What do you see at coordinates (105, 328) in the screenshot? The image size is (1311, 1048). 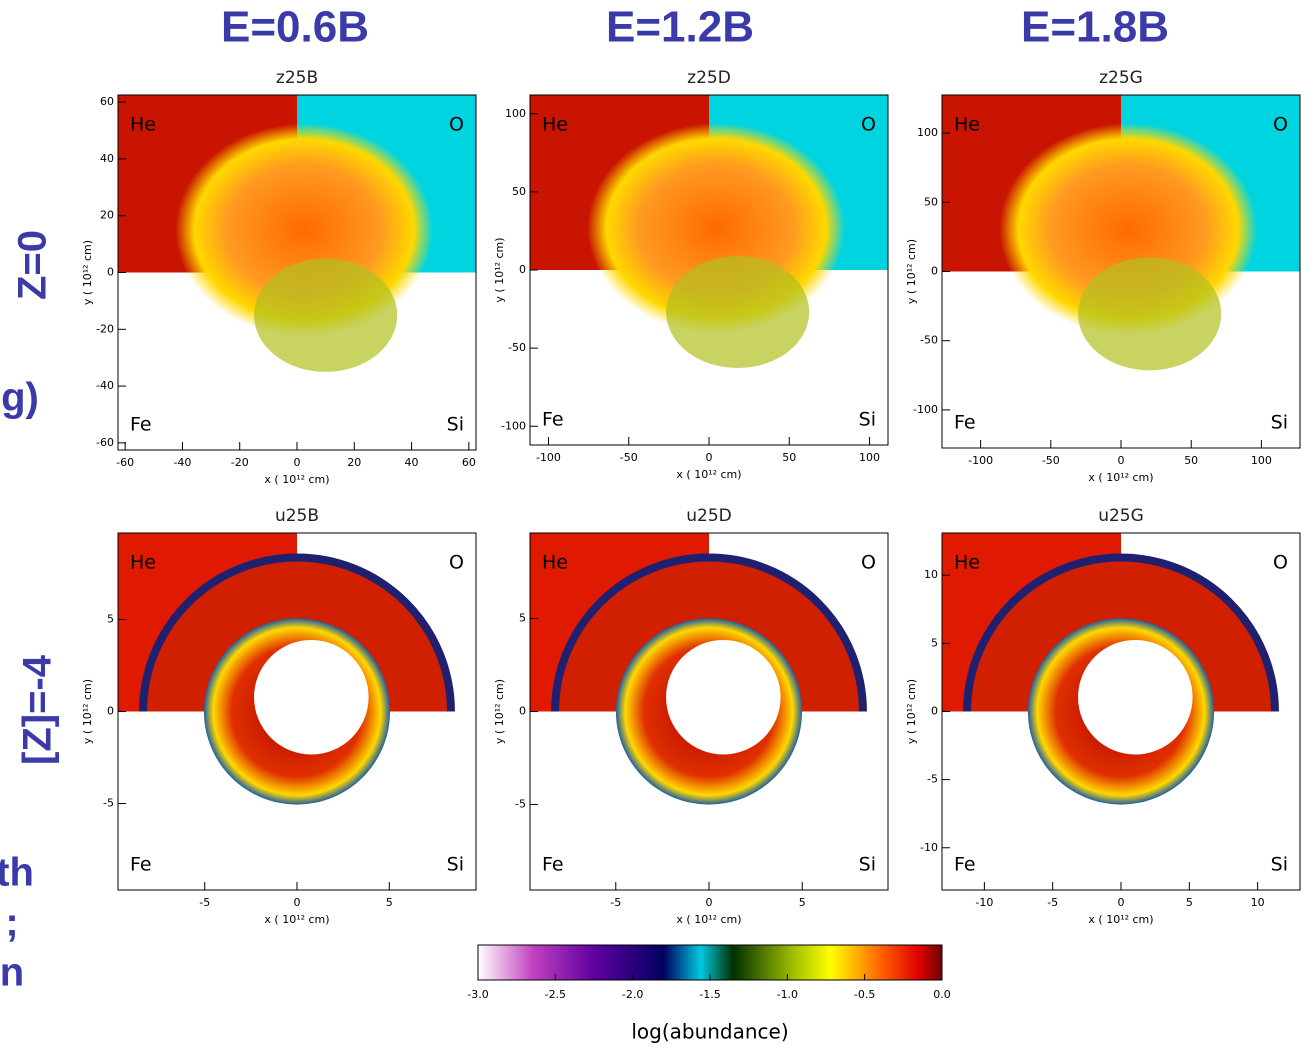 I see `y-tick-label: -20` at bounding box center [105, 328].